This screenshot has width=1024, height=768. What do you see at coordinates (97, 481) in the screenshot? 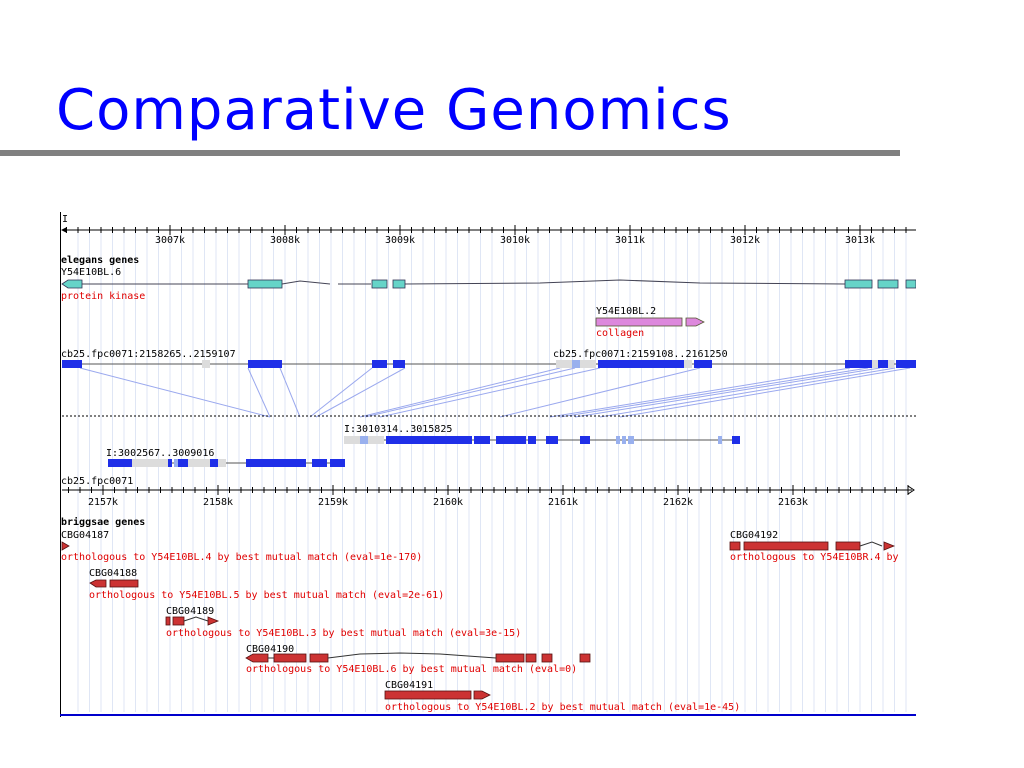
I see `lower-contig-label: cb25.fpc0071` at bounding box center [97, 481].